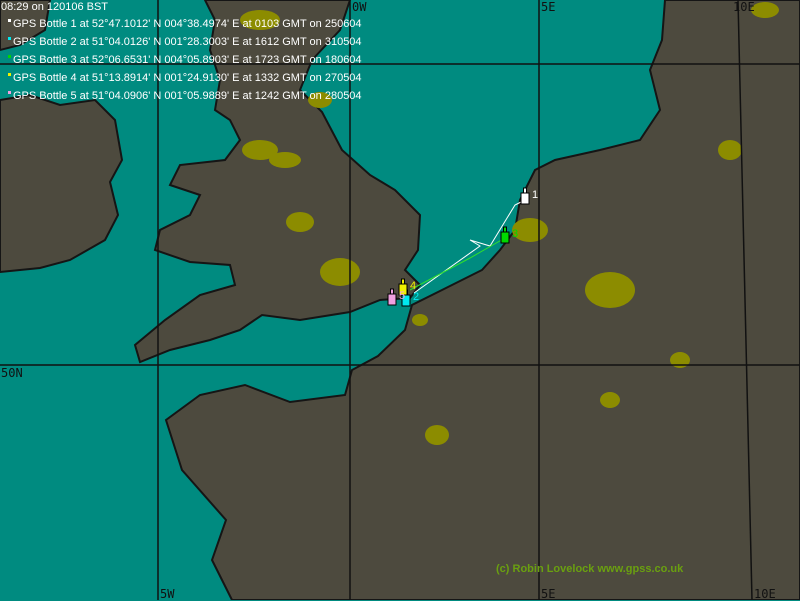  Describe the element at coordinates (55, 7) in the screenshot. I see `timestamp: 08:29 on 120106 BST` at that location.